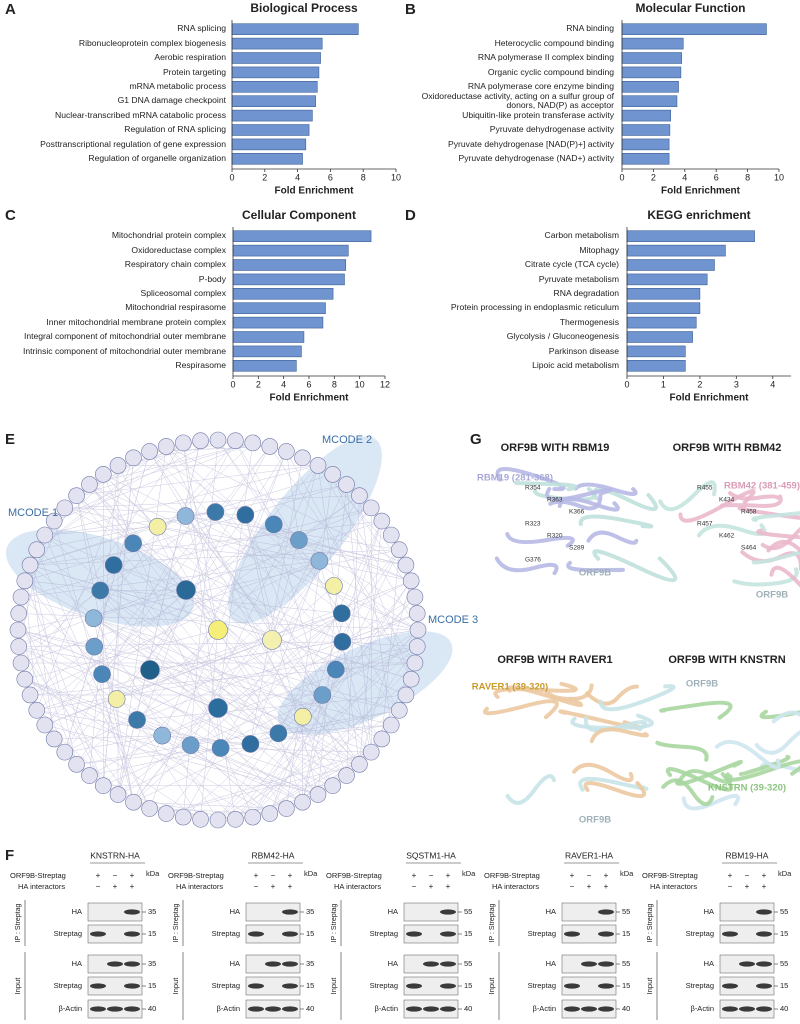 Image resolution: width=800 pixels, height=1024 pixels. I want to click on ip-label: IP : Streptag, so click(176, 923).